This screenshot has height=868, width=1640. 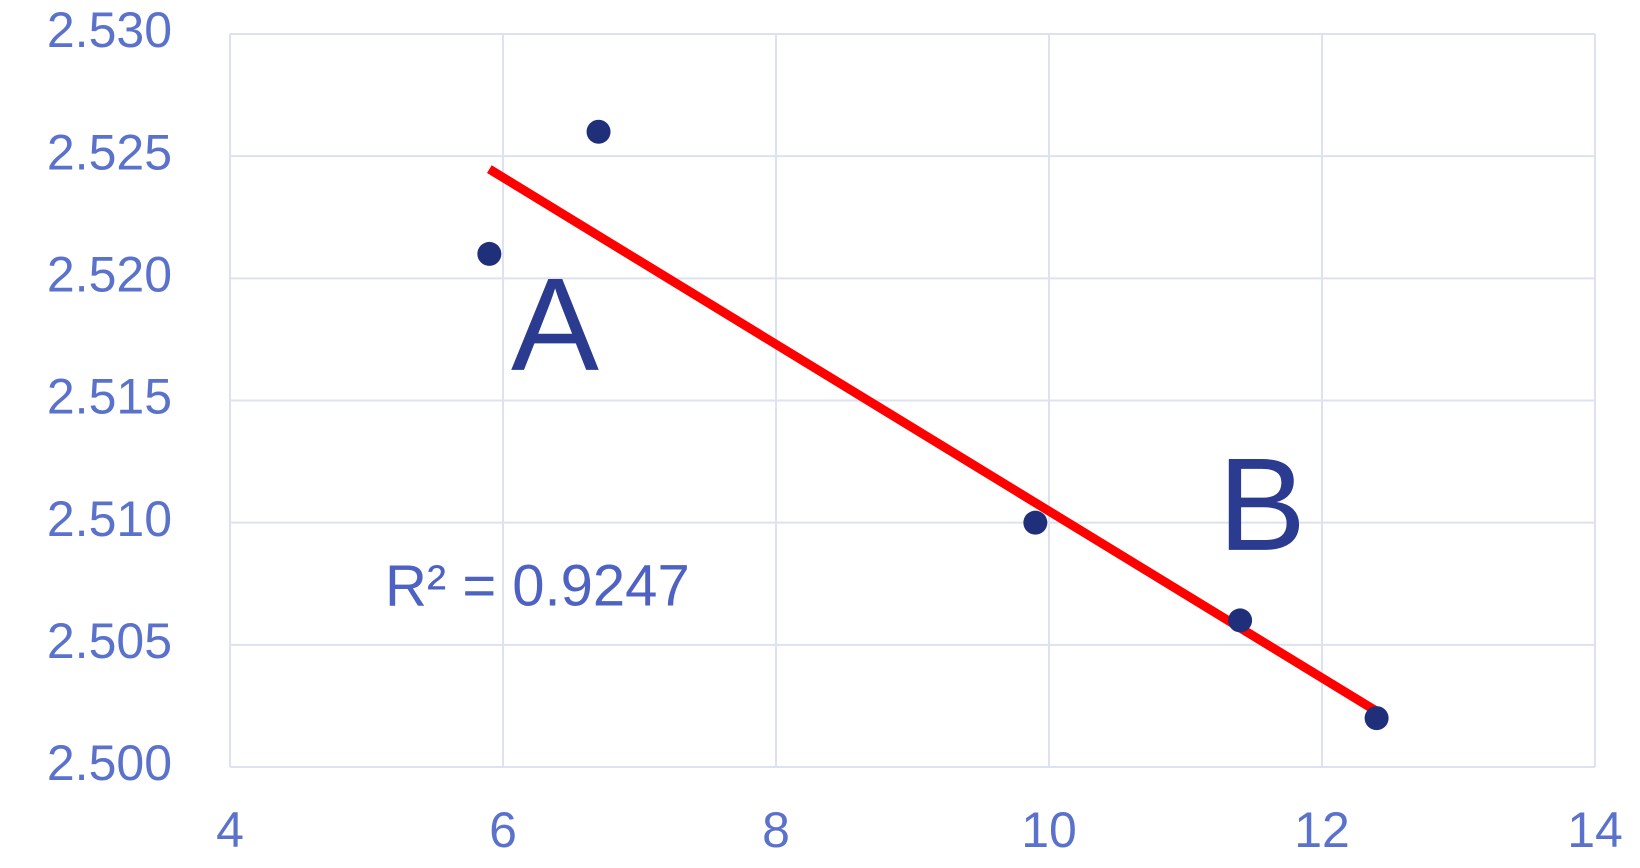 What do you see at coordinates (230, 830) in the screenshot?
I see `x-tick-label: 4` at bounding box center [230, 830].